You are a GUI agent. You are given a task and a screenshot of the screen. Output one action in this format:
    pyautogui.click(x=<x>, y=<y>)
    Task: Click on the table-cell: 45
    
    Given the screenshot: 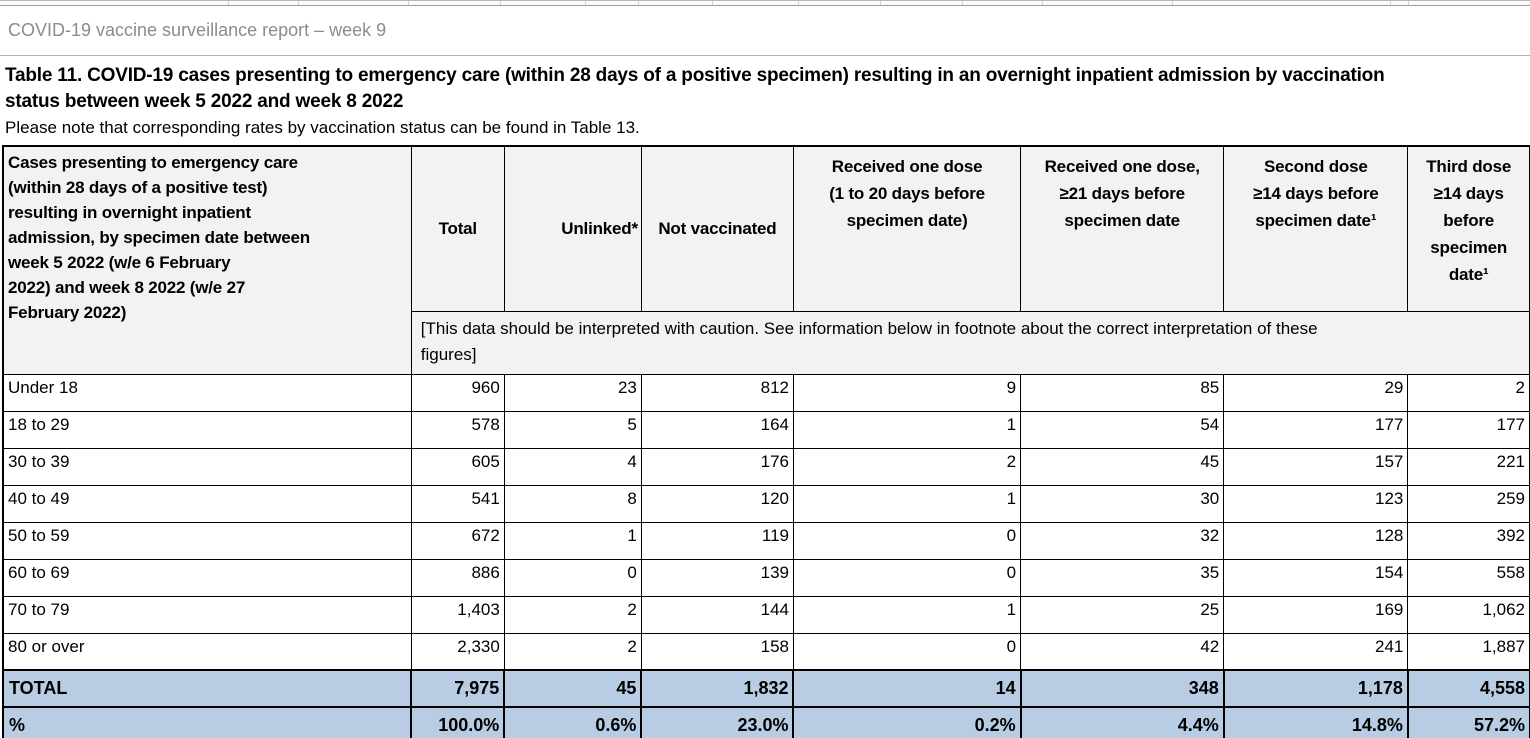 What is the action you would take?
    pyautogui.click(x=573, y=688)
    